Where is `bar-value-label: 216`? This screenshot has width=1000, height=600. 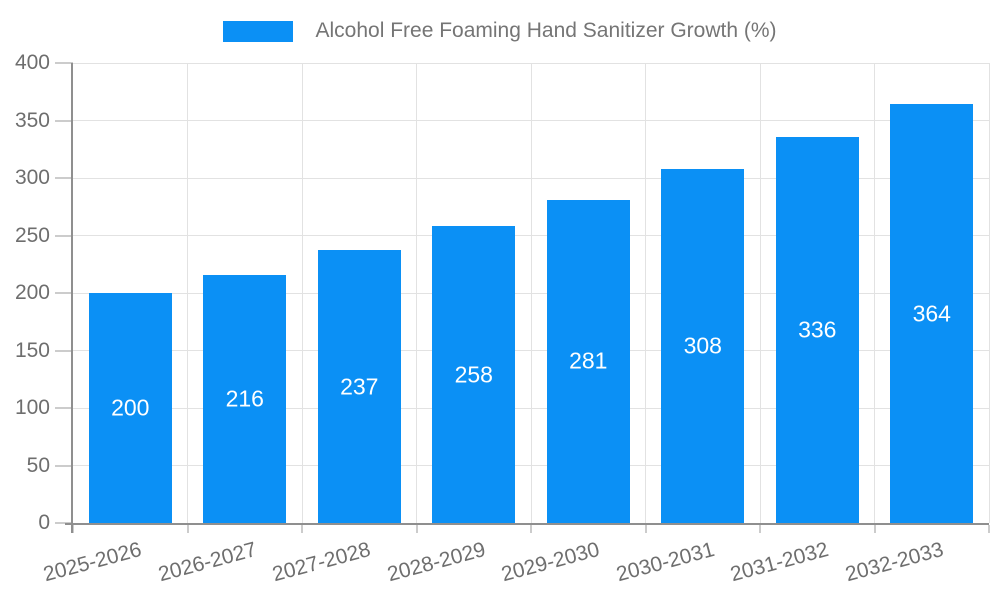
bar-value-label: 216 is located at coordinates (244, 398).